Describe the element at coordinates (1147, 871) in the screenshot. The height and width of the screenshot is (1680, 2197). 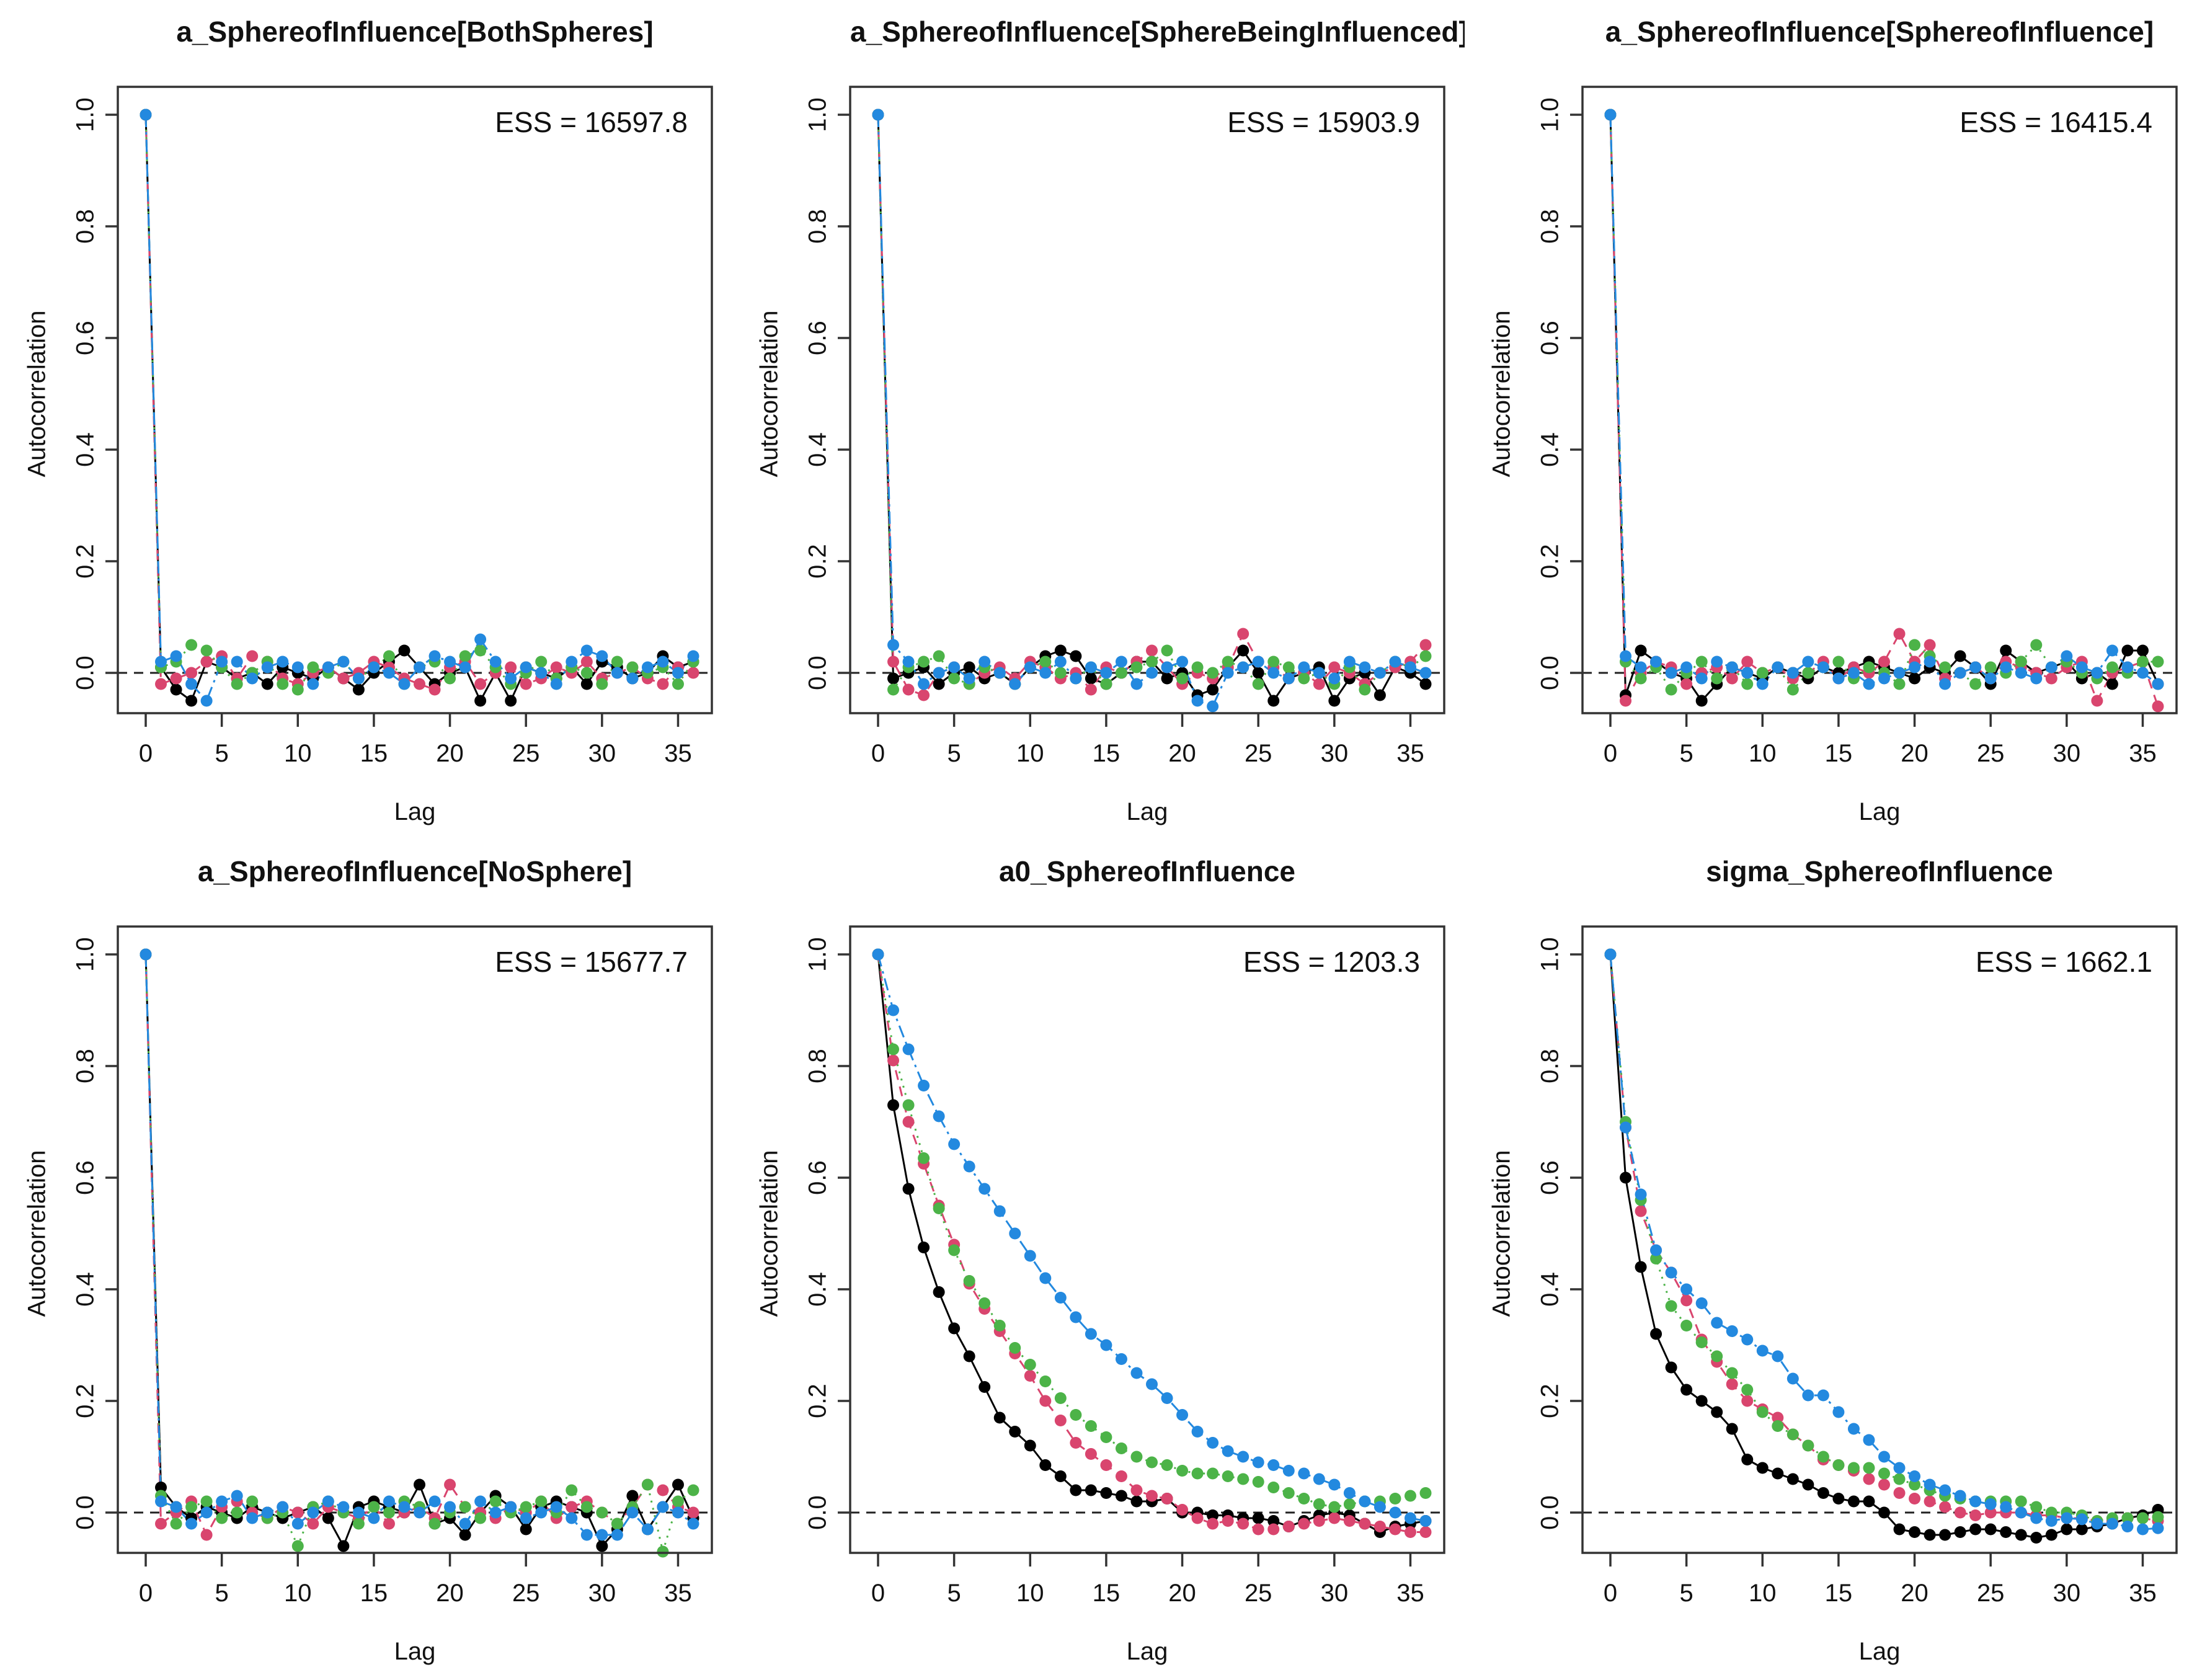
I see `panel-title: a0_SphereofInfluence` at that location.